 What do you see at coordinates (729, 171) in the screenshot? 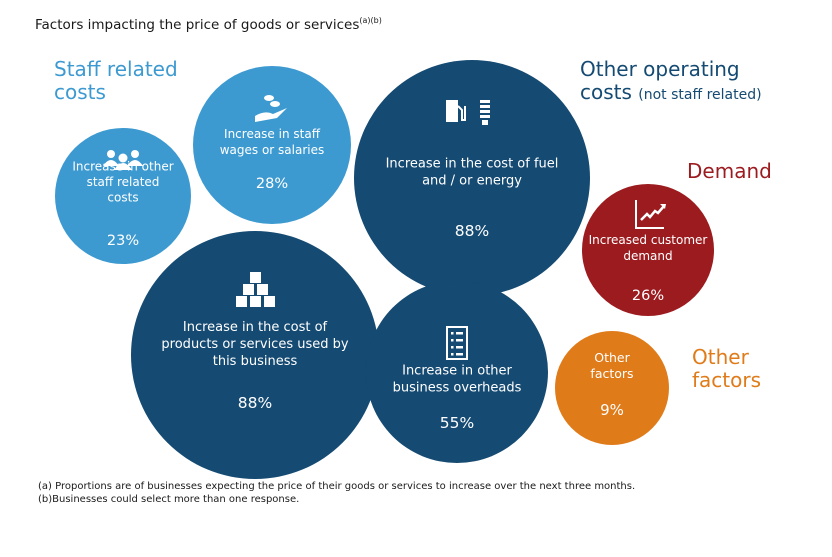
I see `group-label-demand: Demand` at bounding box center [729, 171].